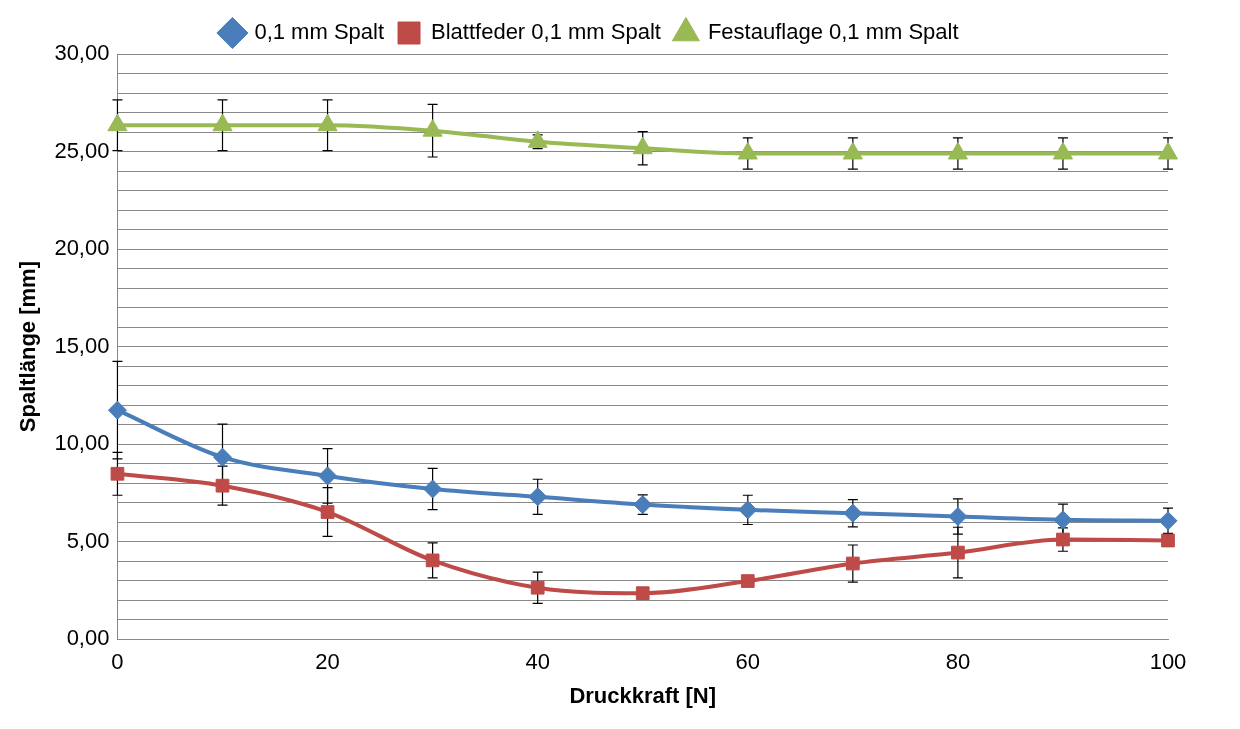 The width and height of the screenshot is (1240, 729). I want to click on y-tick-label: 25,00, so click(82, 150).